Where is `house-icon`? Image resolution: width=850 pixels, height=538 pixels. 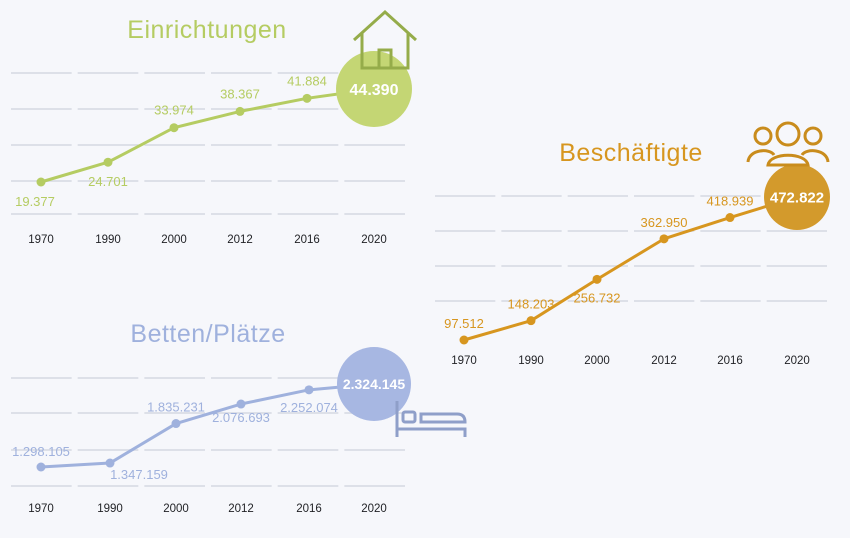
house-icon is located at coordinates (385, 39).